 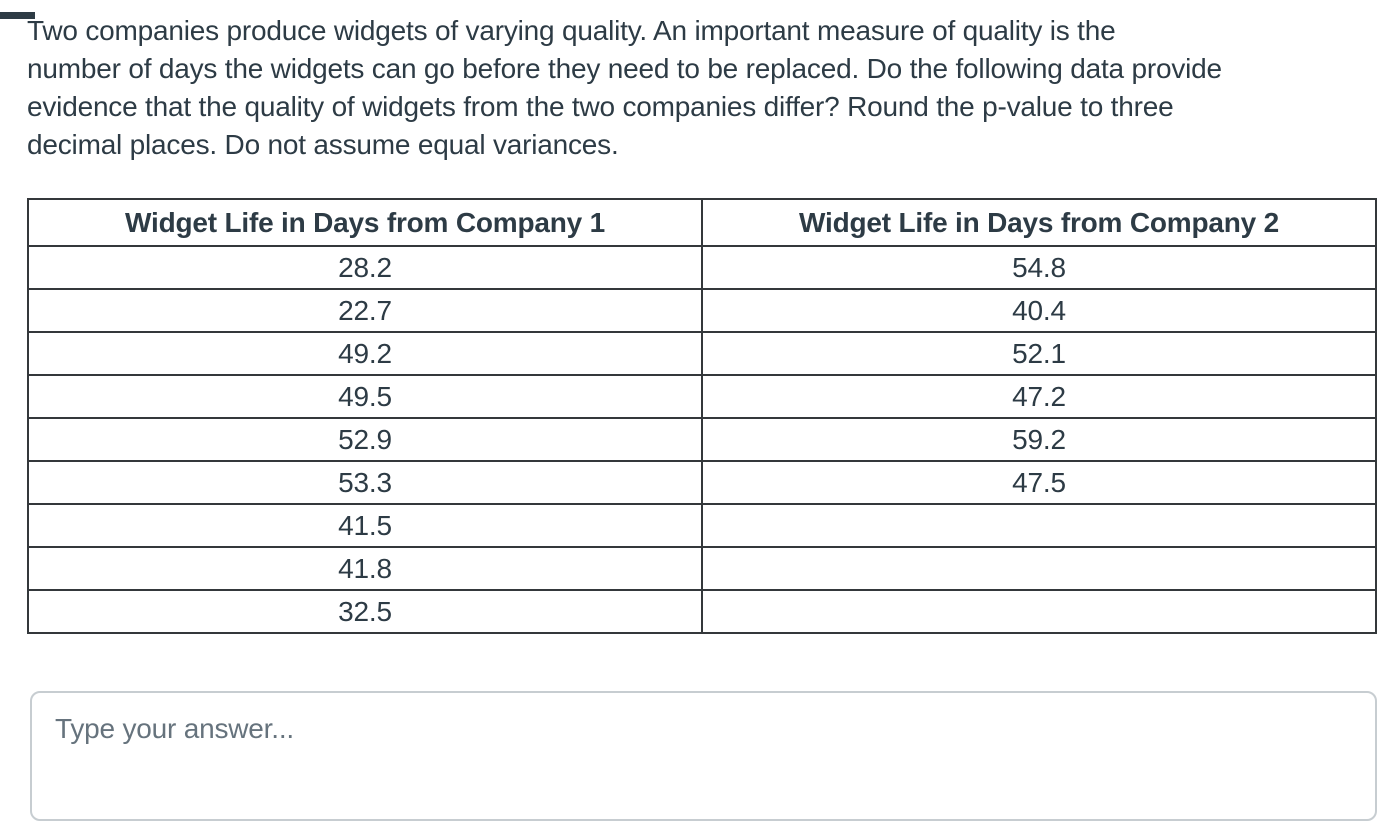 I want to click on table-row: 53.3 47.5, so click(x=702, y=482).